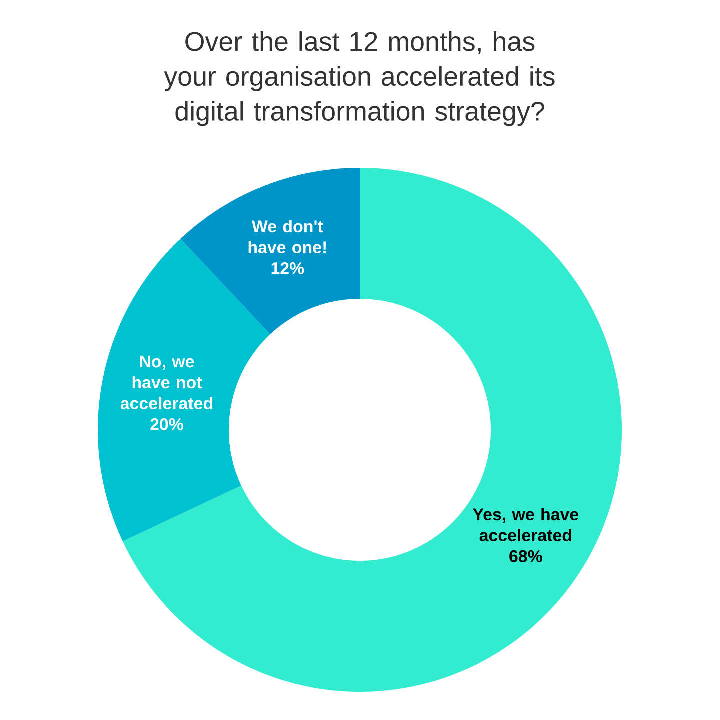 The image size is (720, 720). I want to click on data-label: 20%, so click(167, 424).